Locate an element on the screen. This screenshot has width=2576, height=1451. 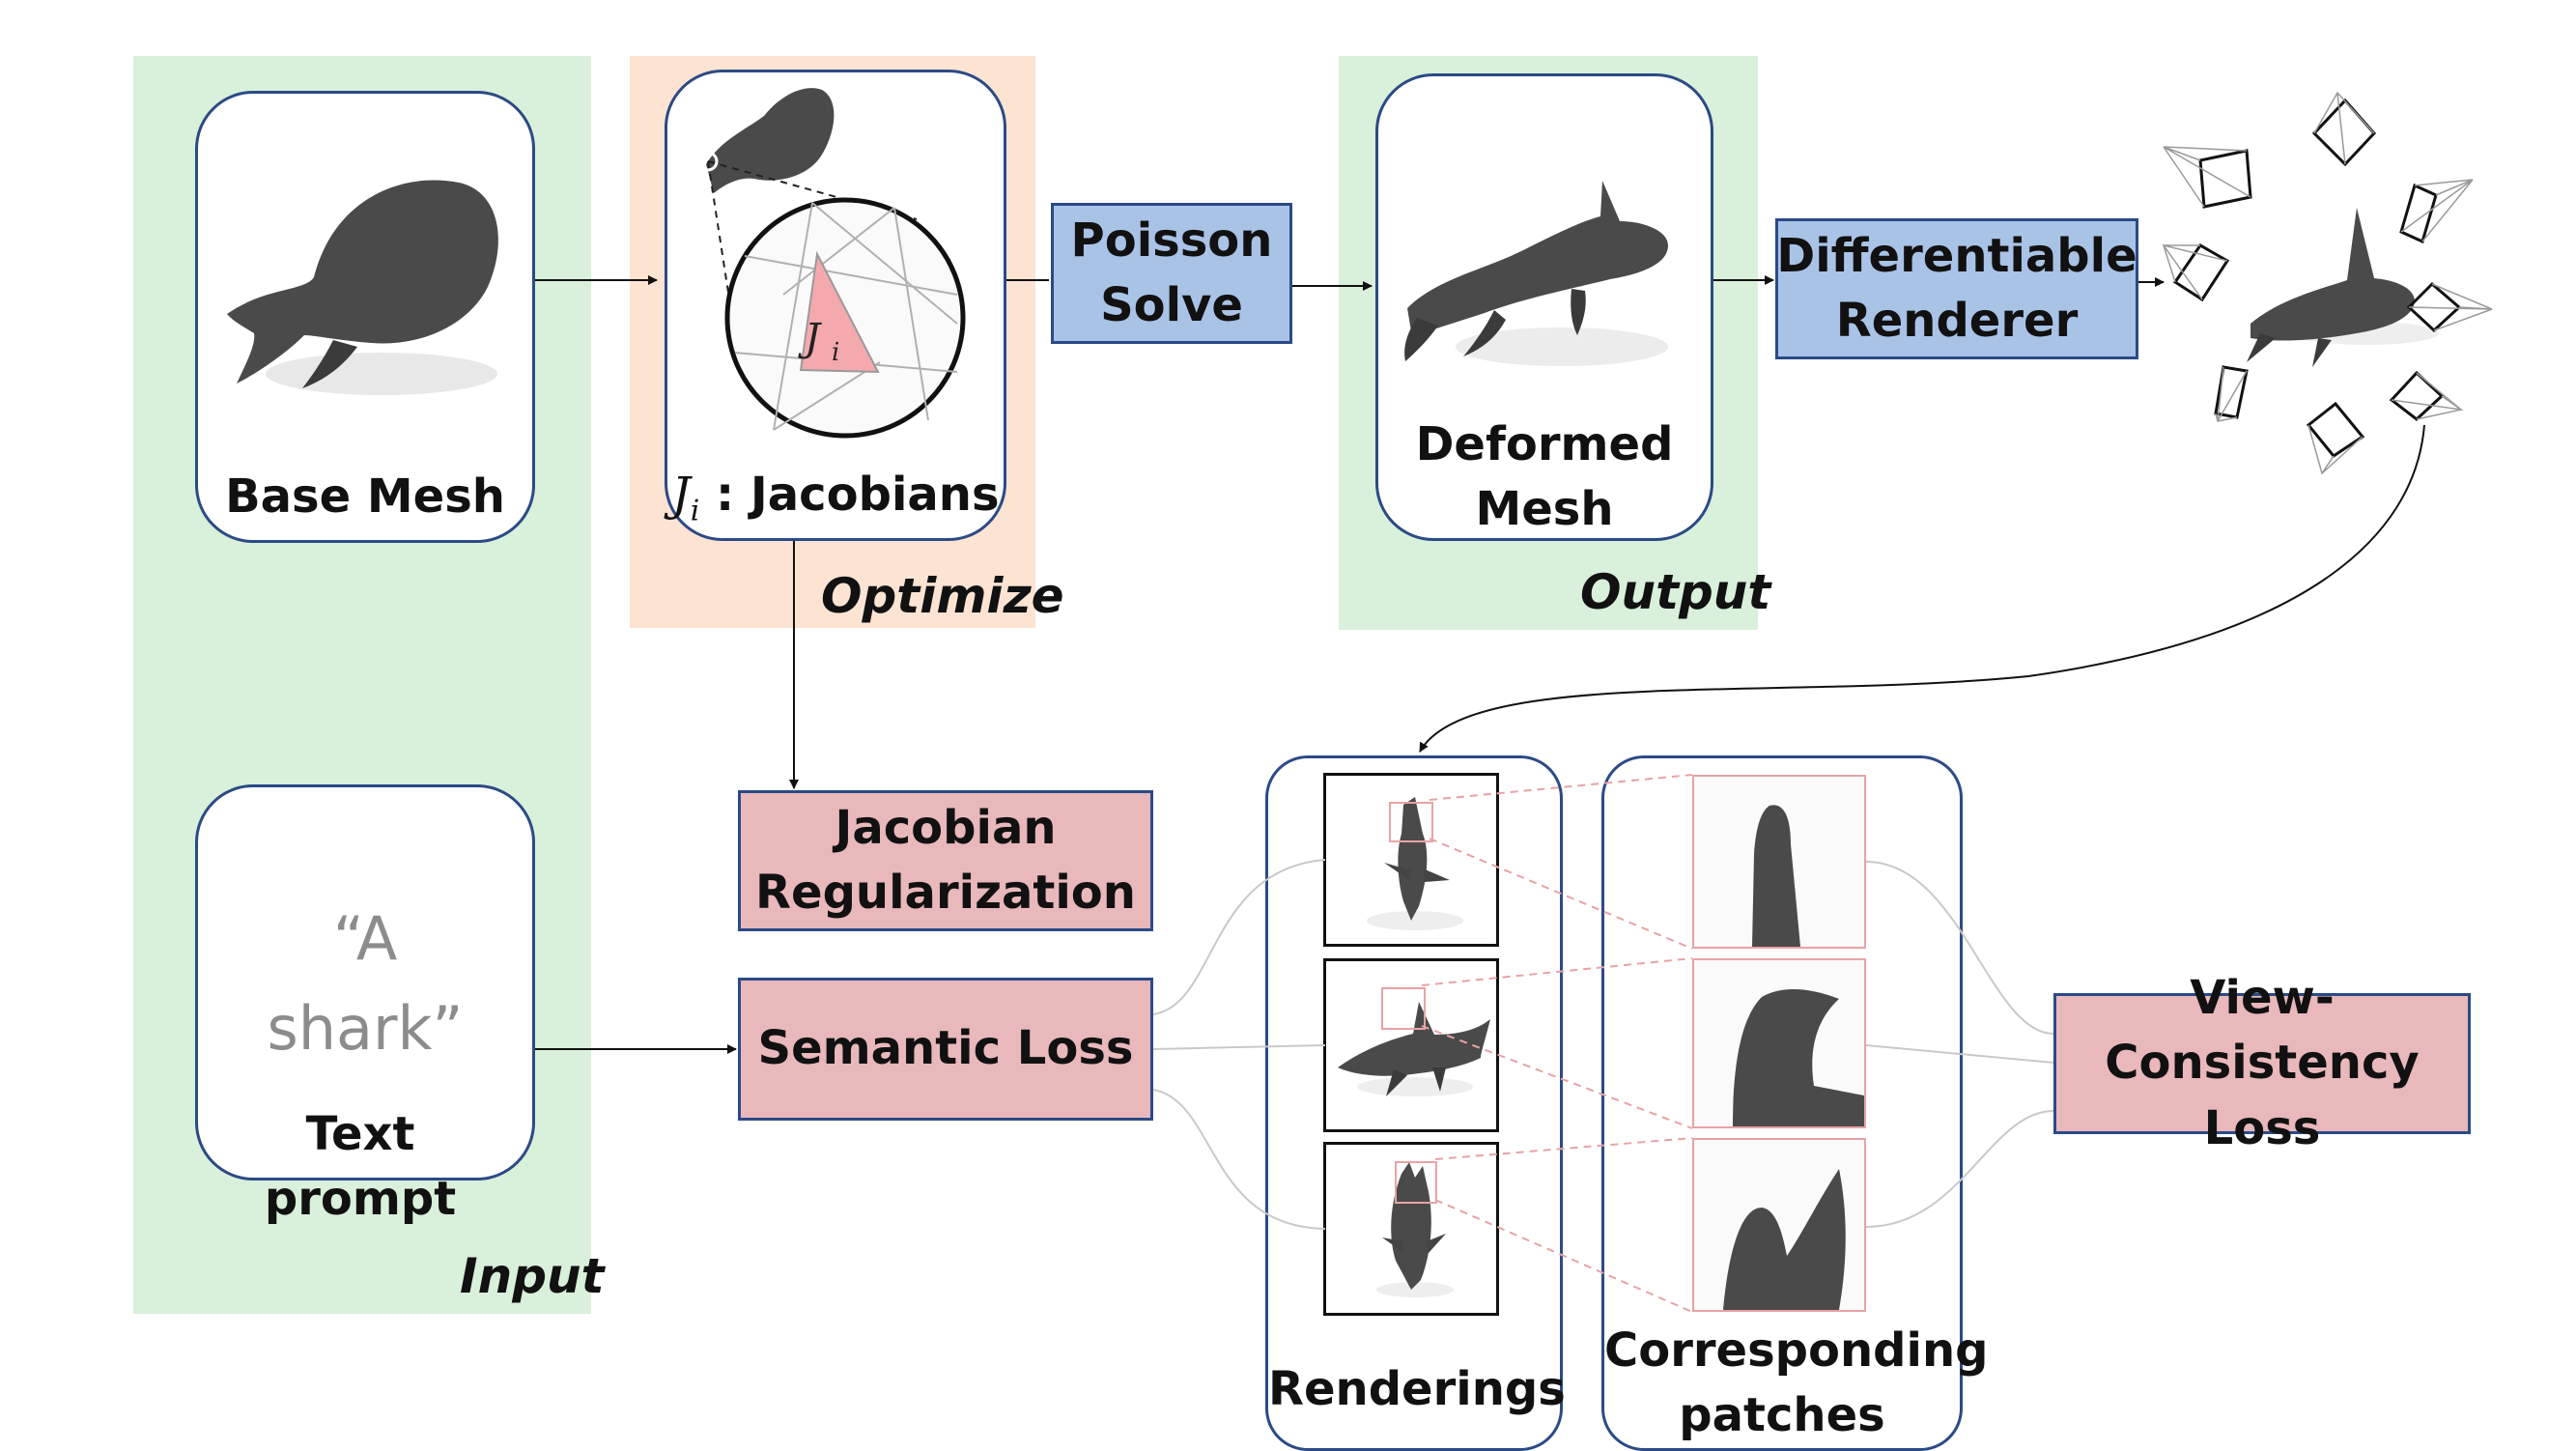
camera-icons is located at coordinates (2317, 279).